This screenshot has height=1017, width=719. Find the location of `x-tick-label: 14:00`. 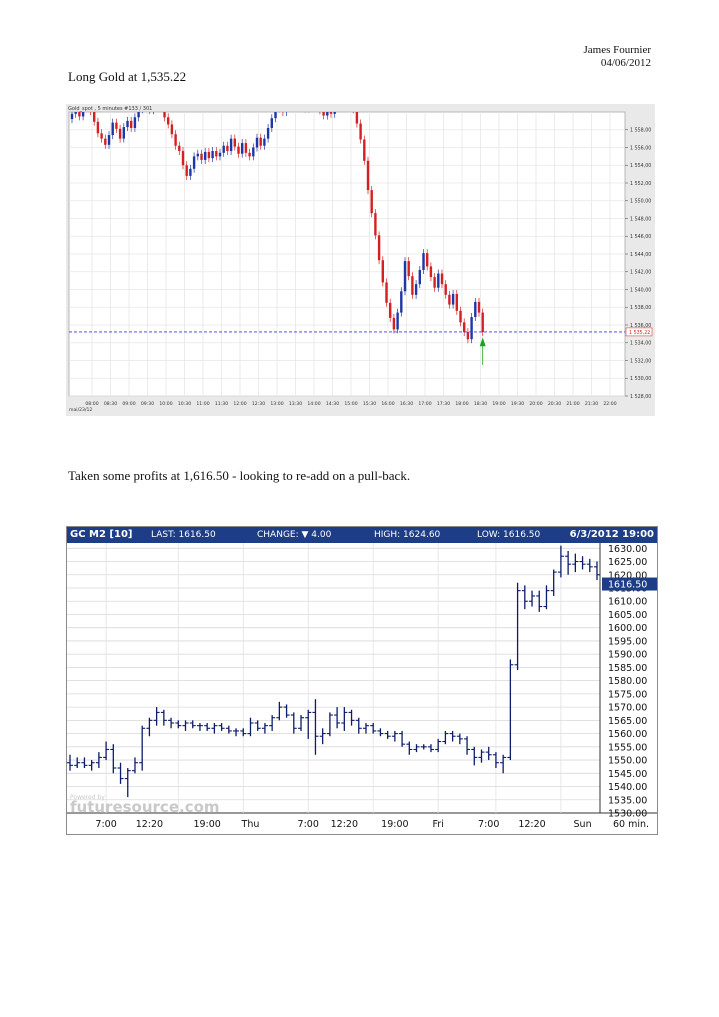

x-tick-label: 14:00 is located at coordinates (313, 404).